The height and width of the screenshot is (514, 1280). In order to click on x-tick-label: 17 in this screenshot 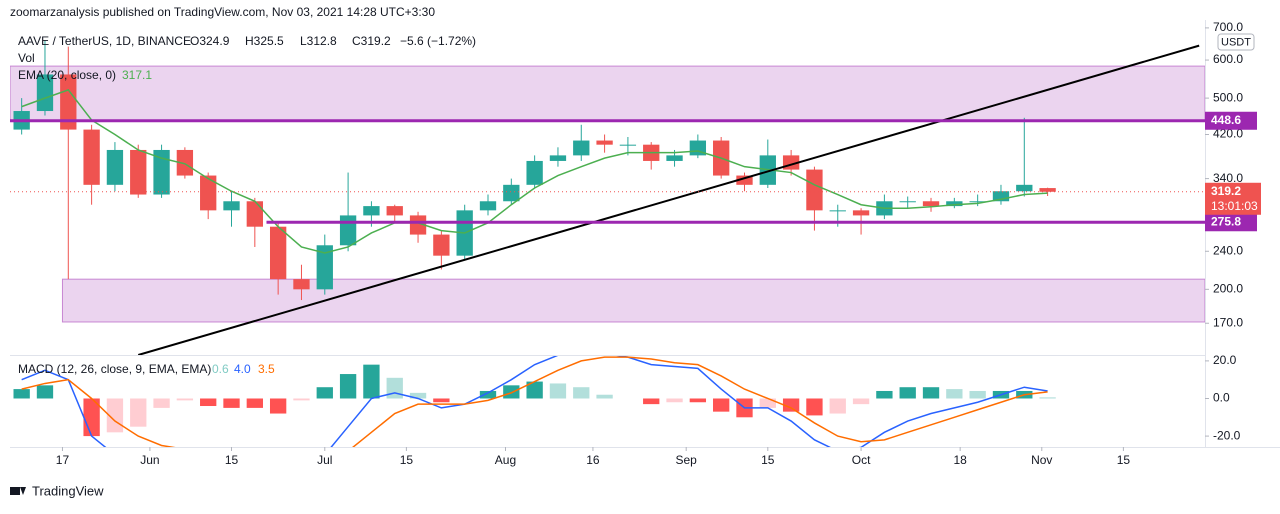, I will do `click(63, 460)`.